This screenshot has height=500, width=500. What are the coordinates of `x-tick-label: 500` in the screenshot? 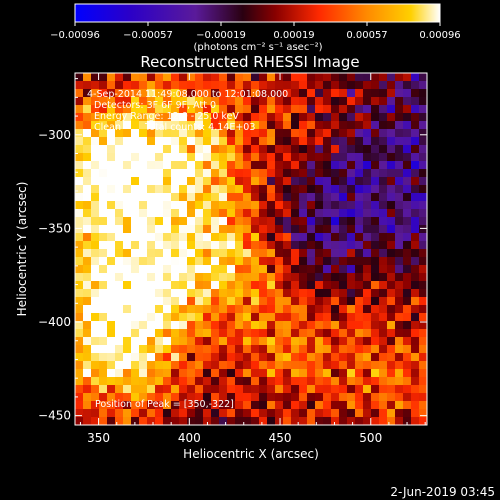 It's located at (370, 438).